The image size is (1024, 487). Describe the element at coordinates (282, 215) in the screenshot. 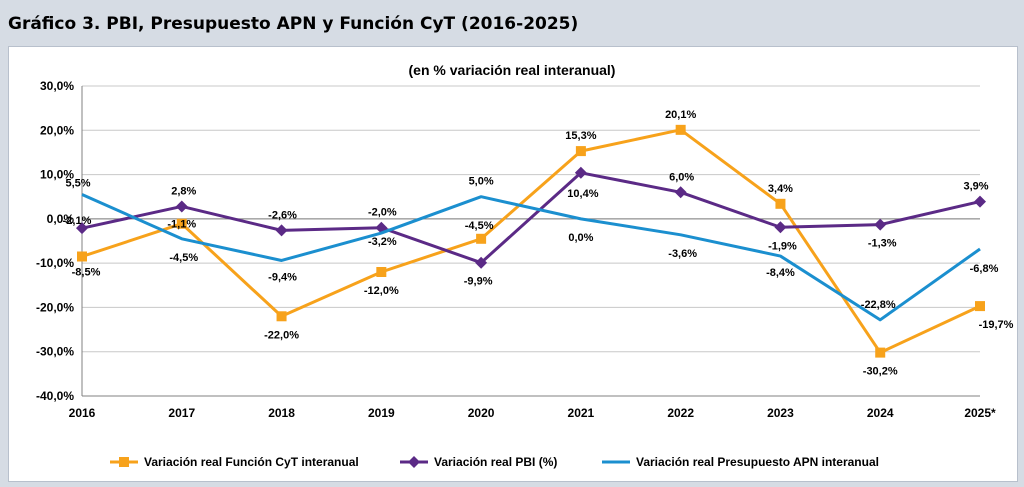

I see `data-label: -2,6%` at that location.